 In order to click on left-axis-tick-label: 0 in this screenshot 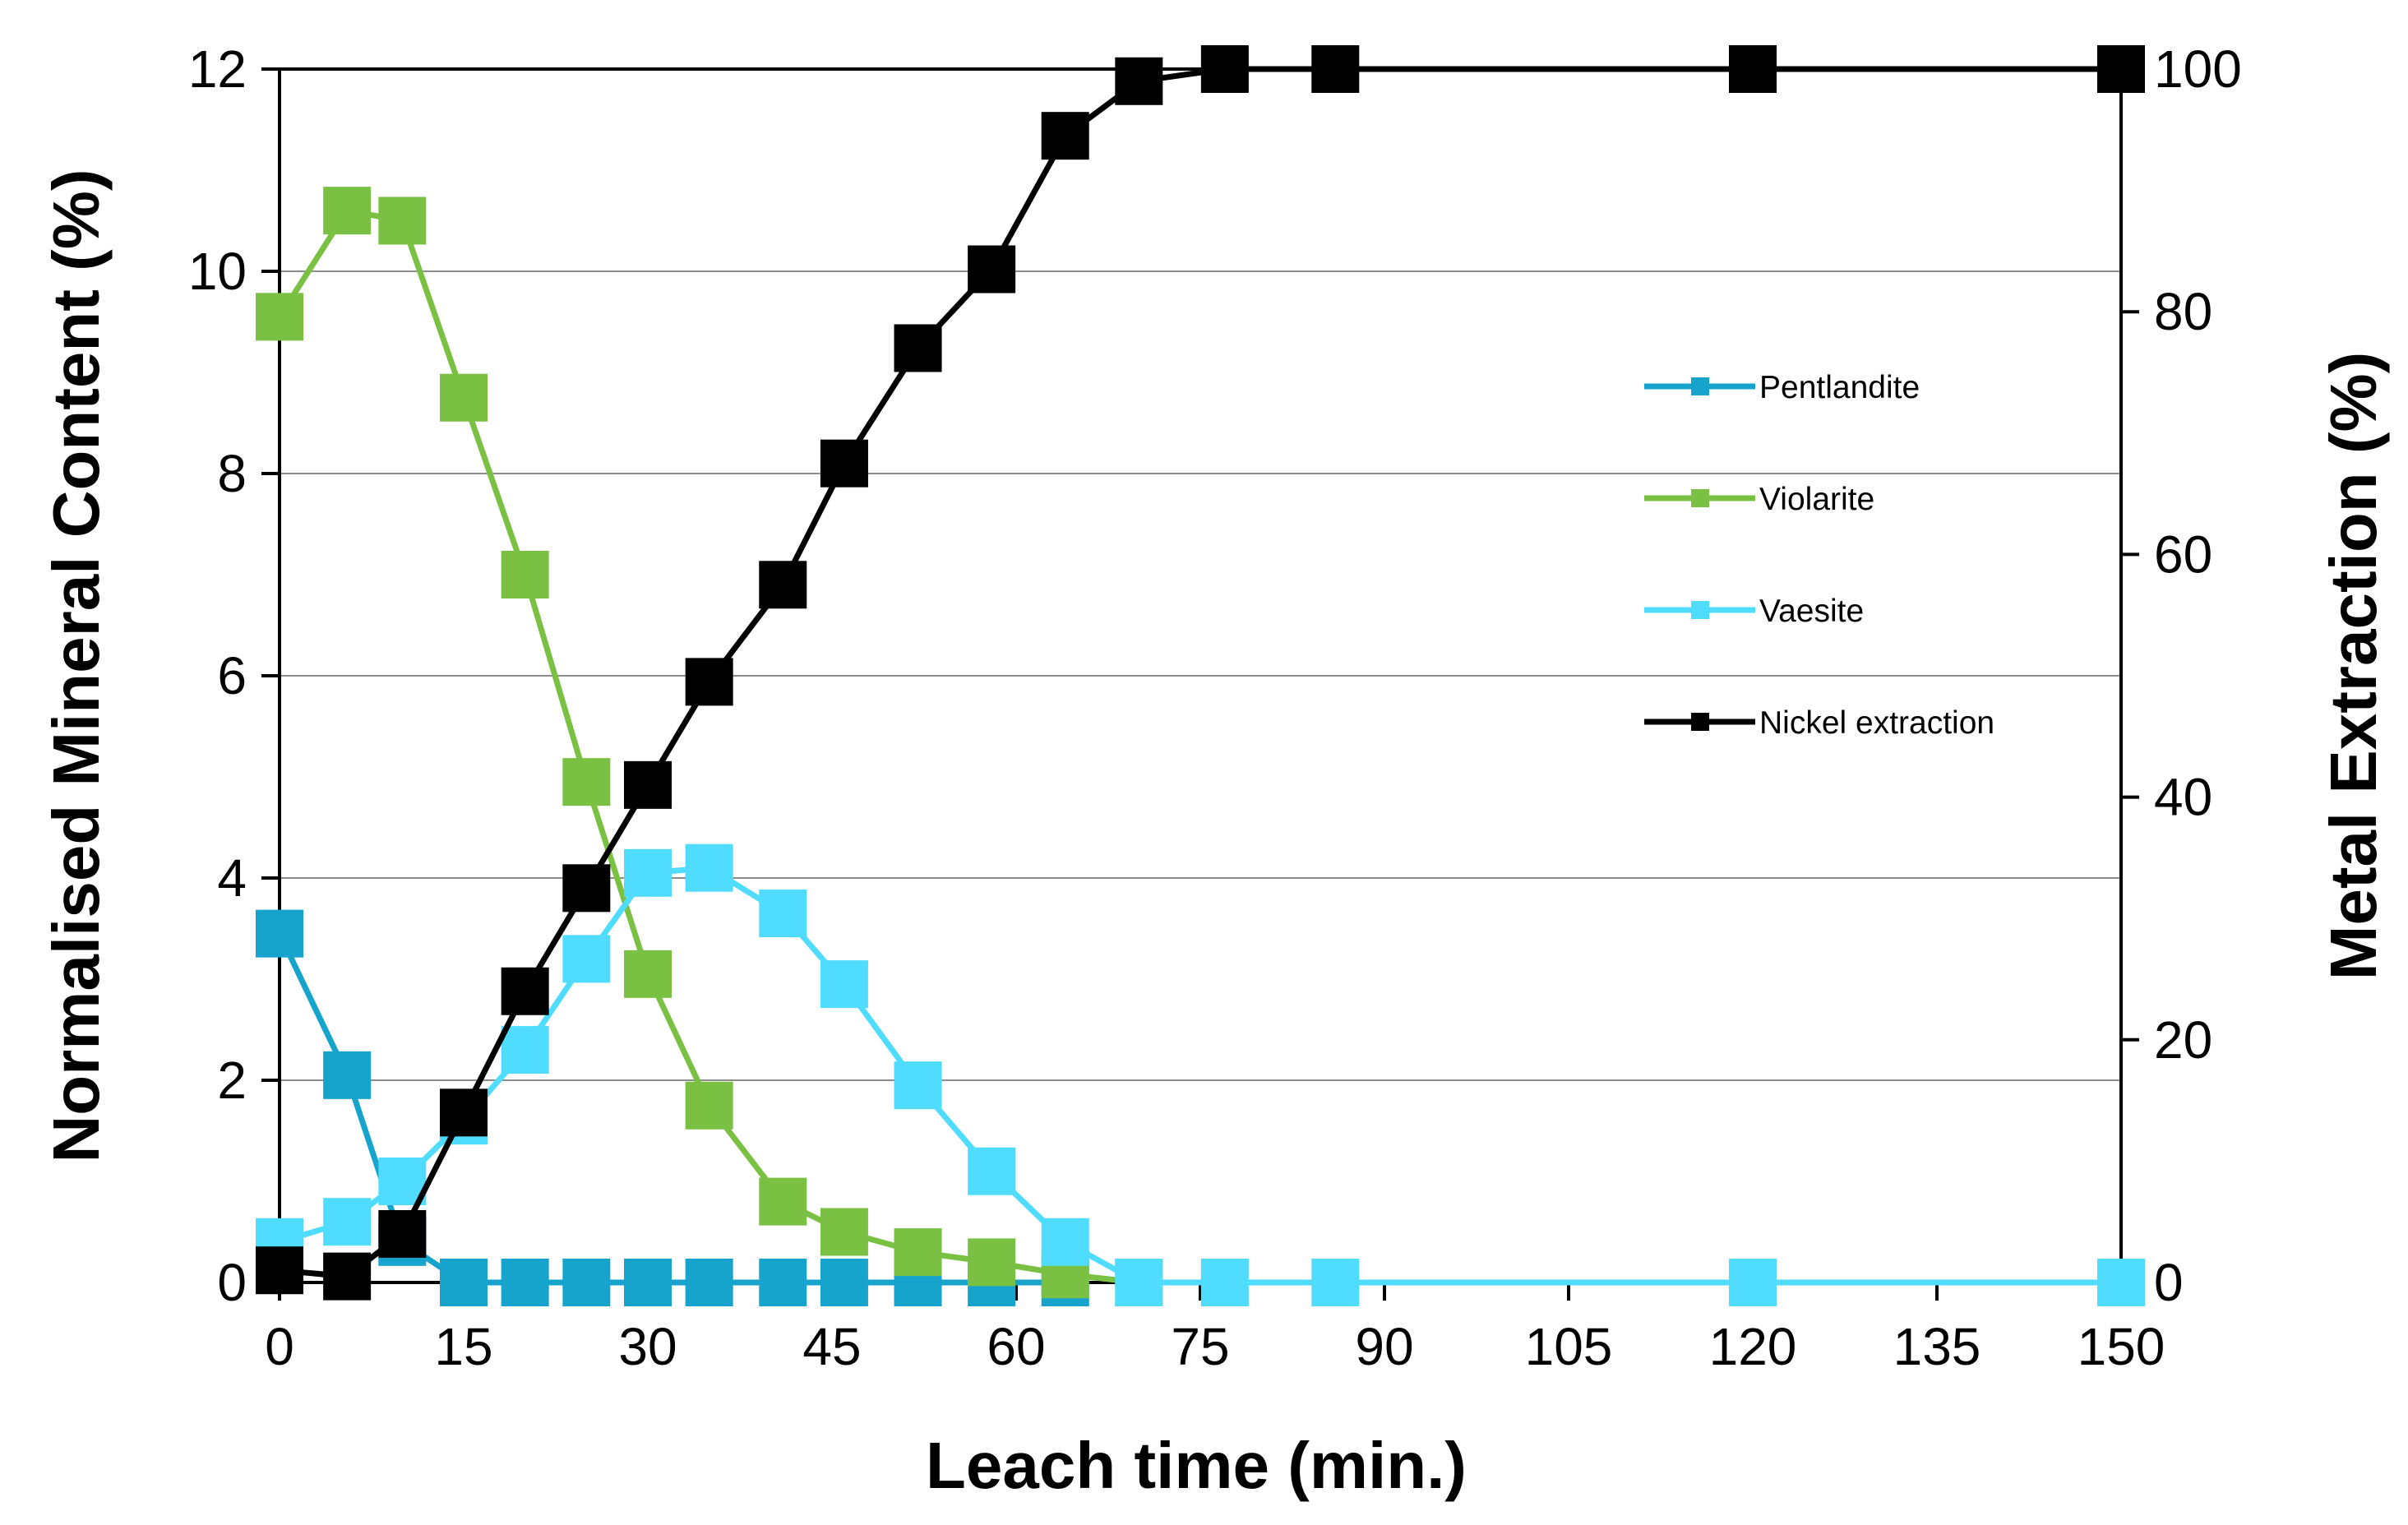, I will do `click(232, 1282)`.